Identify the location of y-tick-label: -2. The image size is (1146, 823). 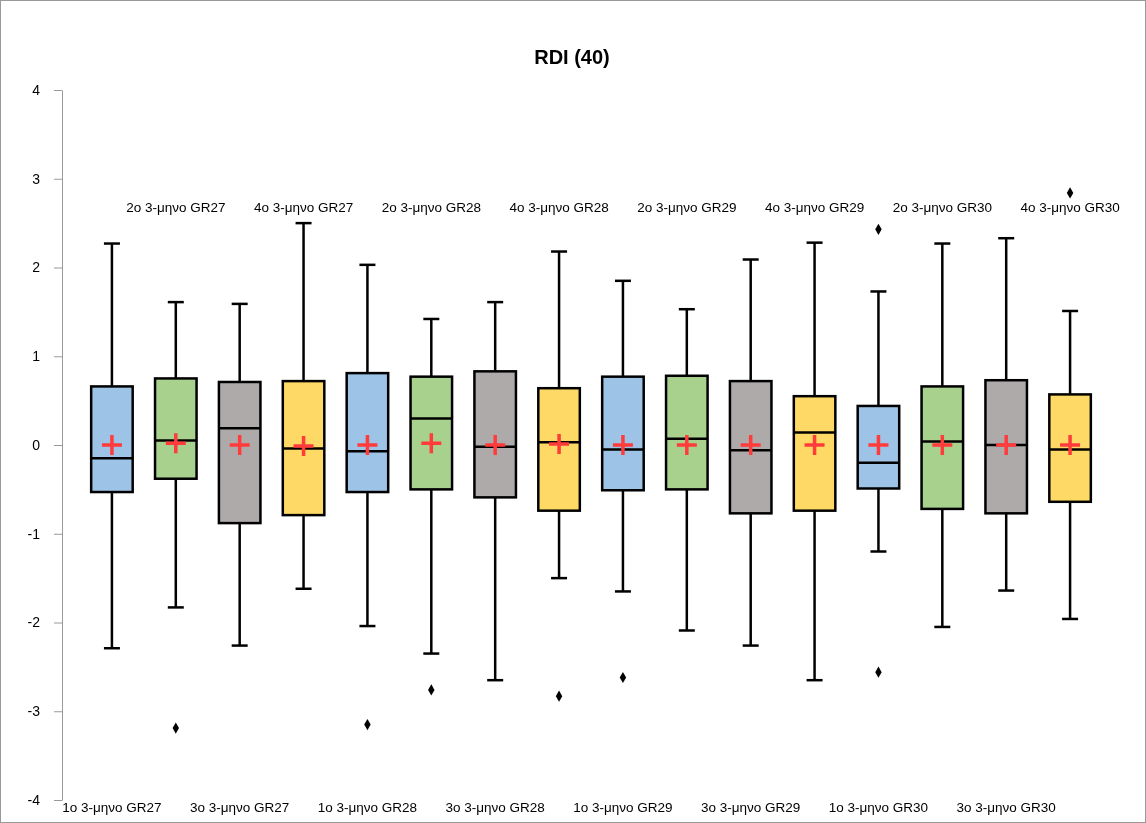
(34, 622).